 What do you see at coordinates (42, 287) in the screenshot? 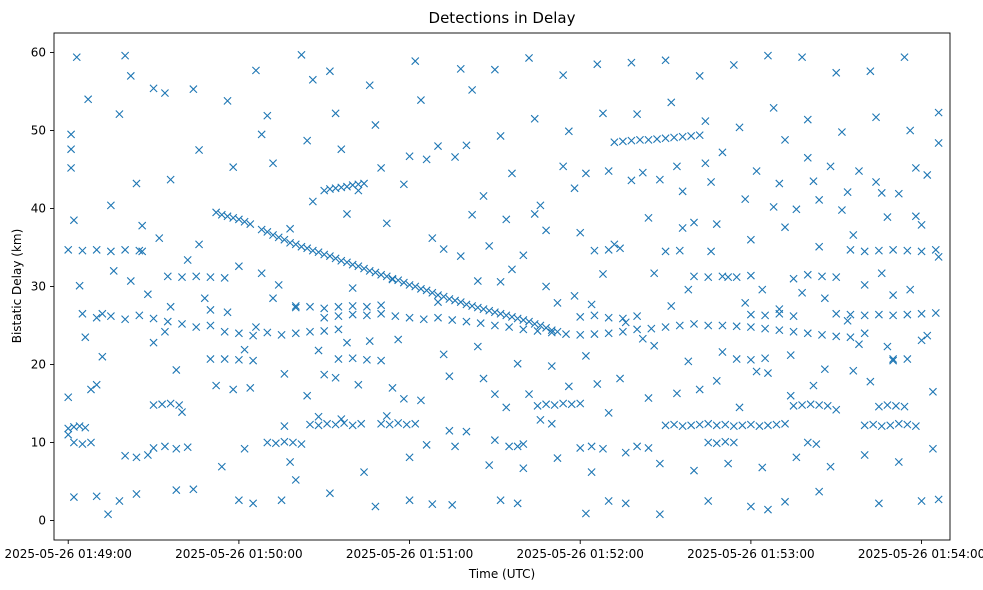
I see `y-axis: 0 10 20 30 40 50 60` at bounding box center [42, 287].